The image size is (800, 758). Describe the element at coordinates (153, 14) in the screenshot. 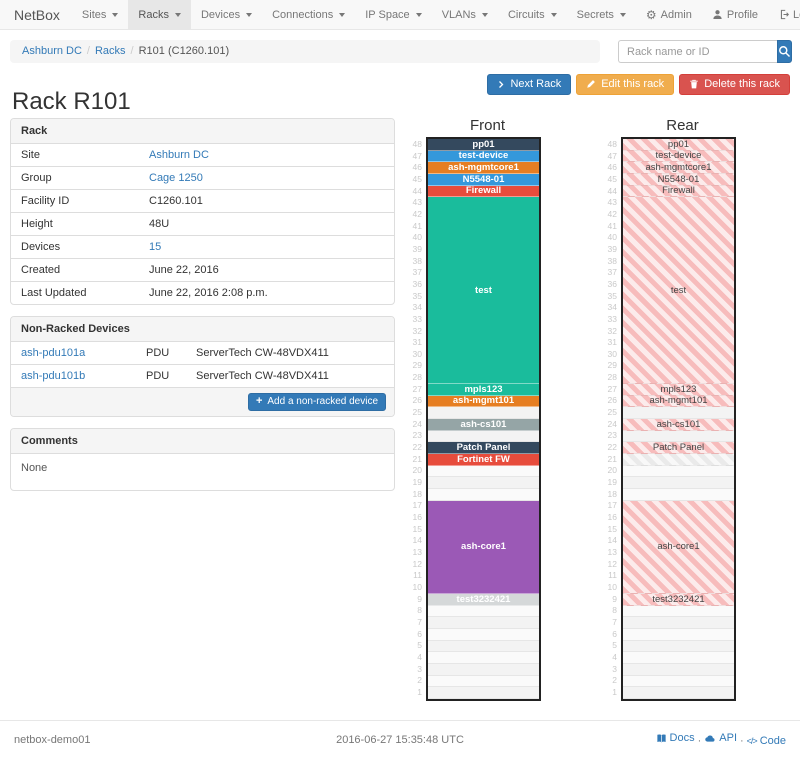

I see `nav-item-label: Racks` at that location.